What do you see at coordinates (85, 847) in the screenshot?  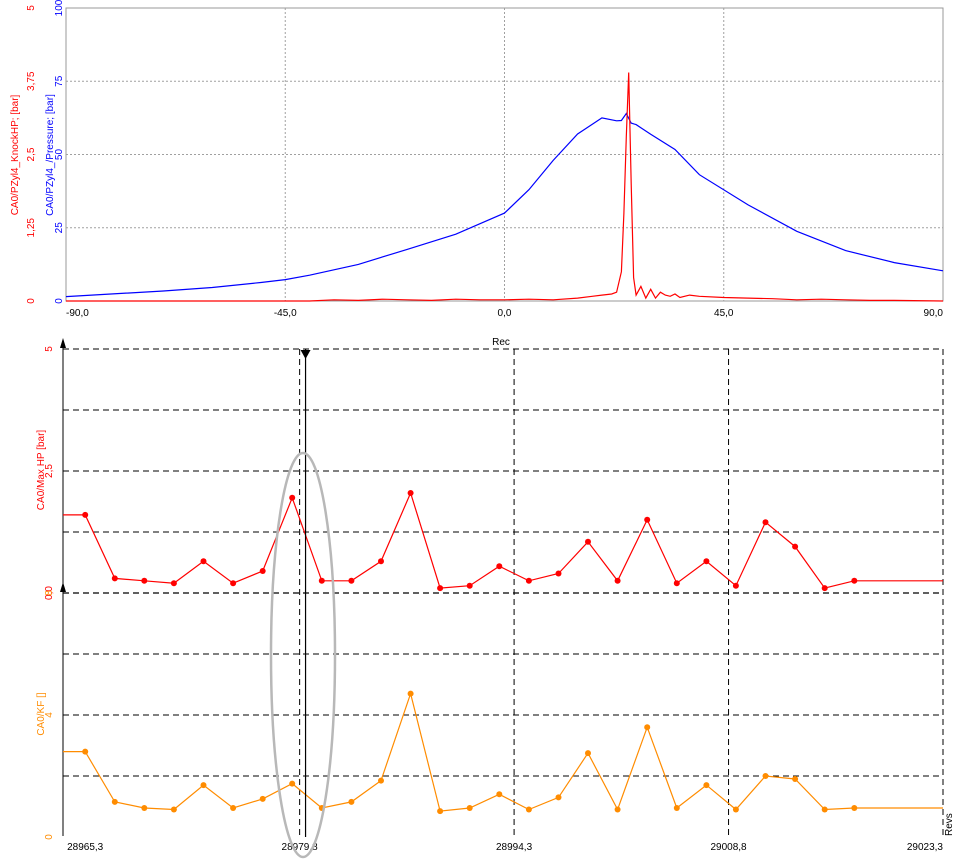 I see `rec-x-tick-label: 28965,3` at bounding box center [85, 847].